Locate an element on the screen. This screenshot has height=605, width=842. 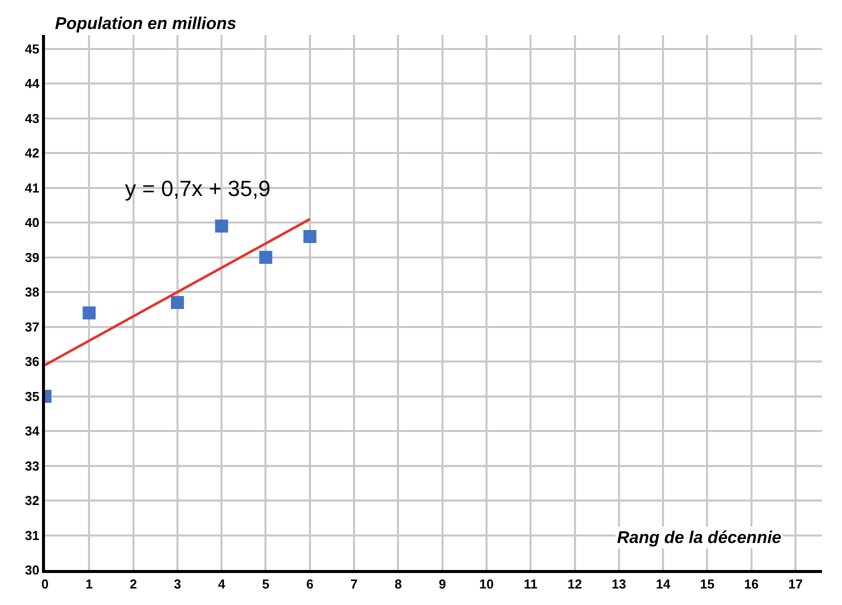
y-tick-label: 39 is located at coordinates (32, 257).